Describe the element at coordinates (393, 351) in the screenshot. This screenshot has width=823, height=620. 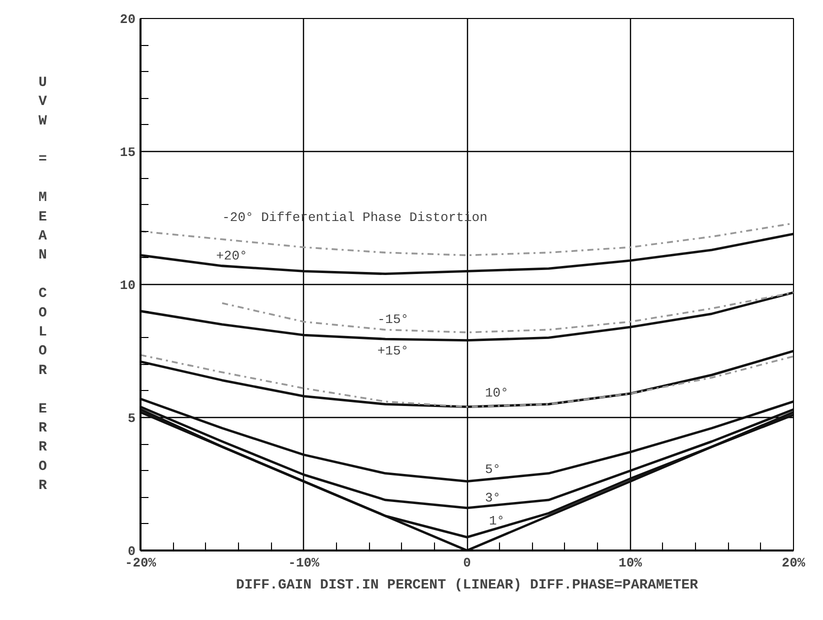
I see `annotation: +15°` at that location.